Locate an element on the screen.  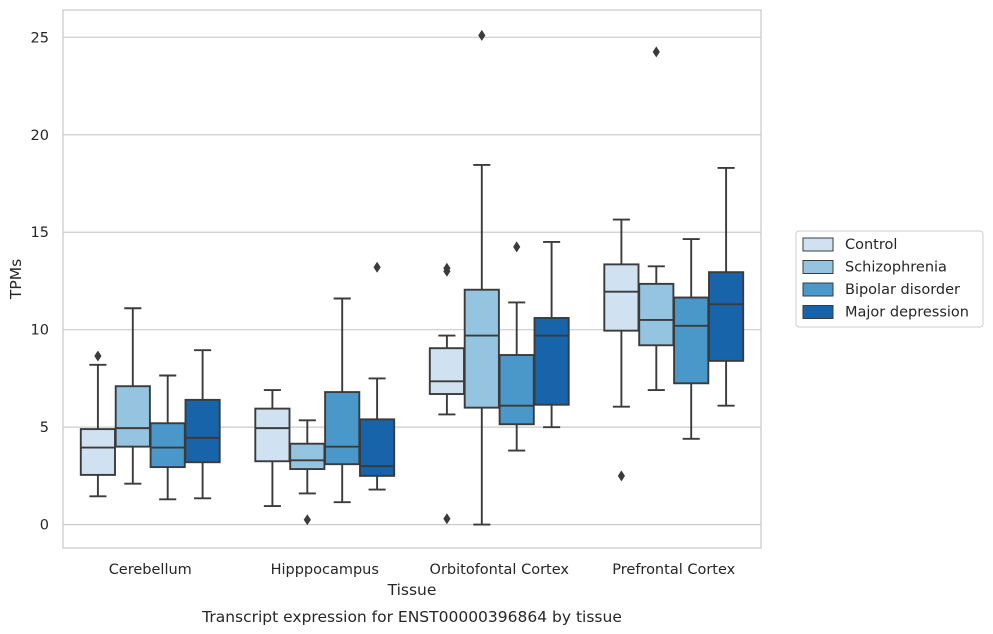
y-axis-title: TPMs is located at coordinates (16, 279).